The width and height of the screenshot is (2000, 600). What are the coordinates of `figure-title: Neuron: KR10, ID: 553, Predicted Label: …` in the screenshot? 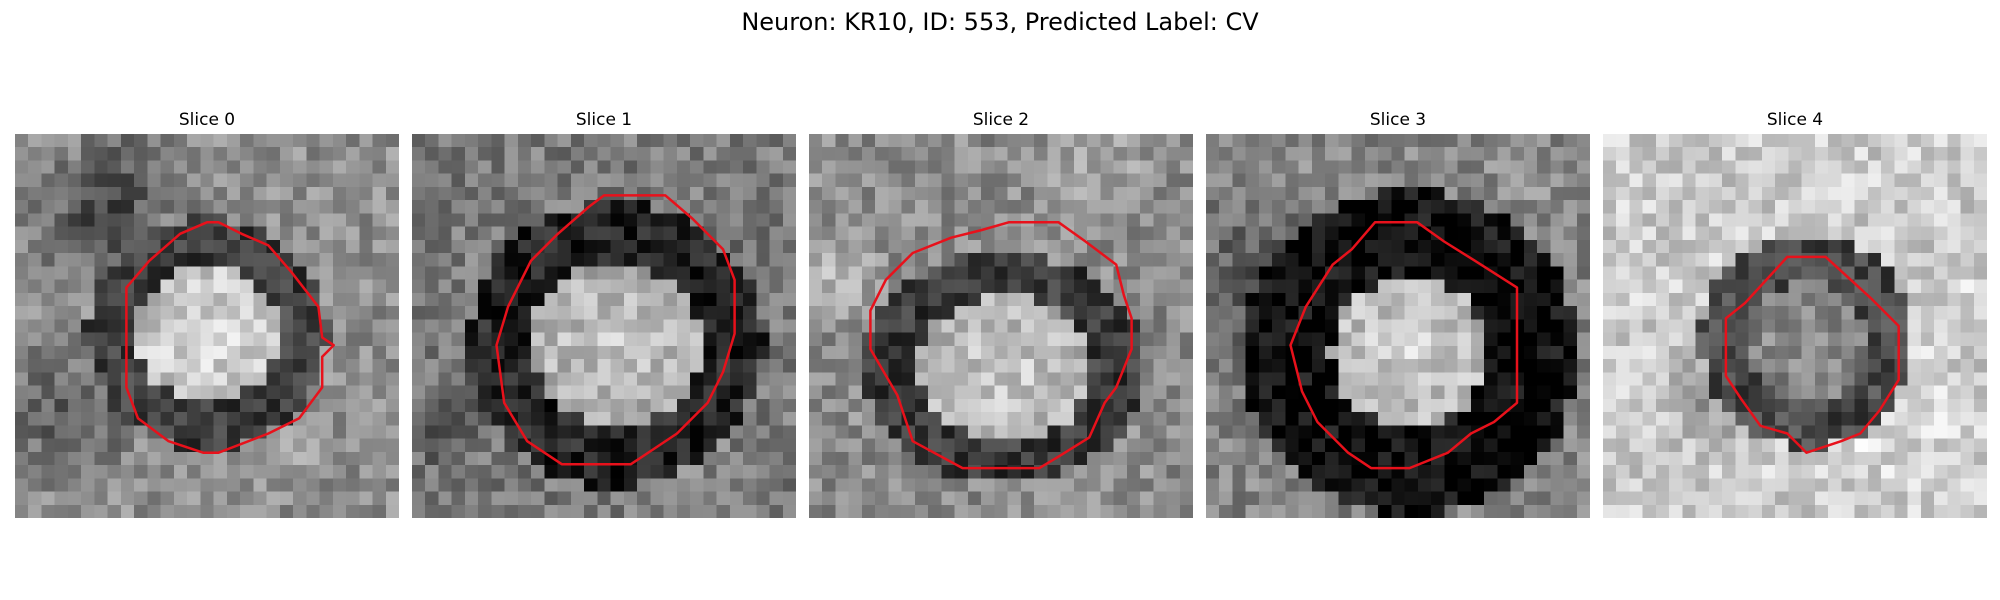 It's located at (1000, 22).